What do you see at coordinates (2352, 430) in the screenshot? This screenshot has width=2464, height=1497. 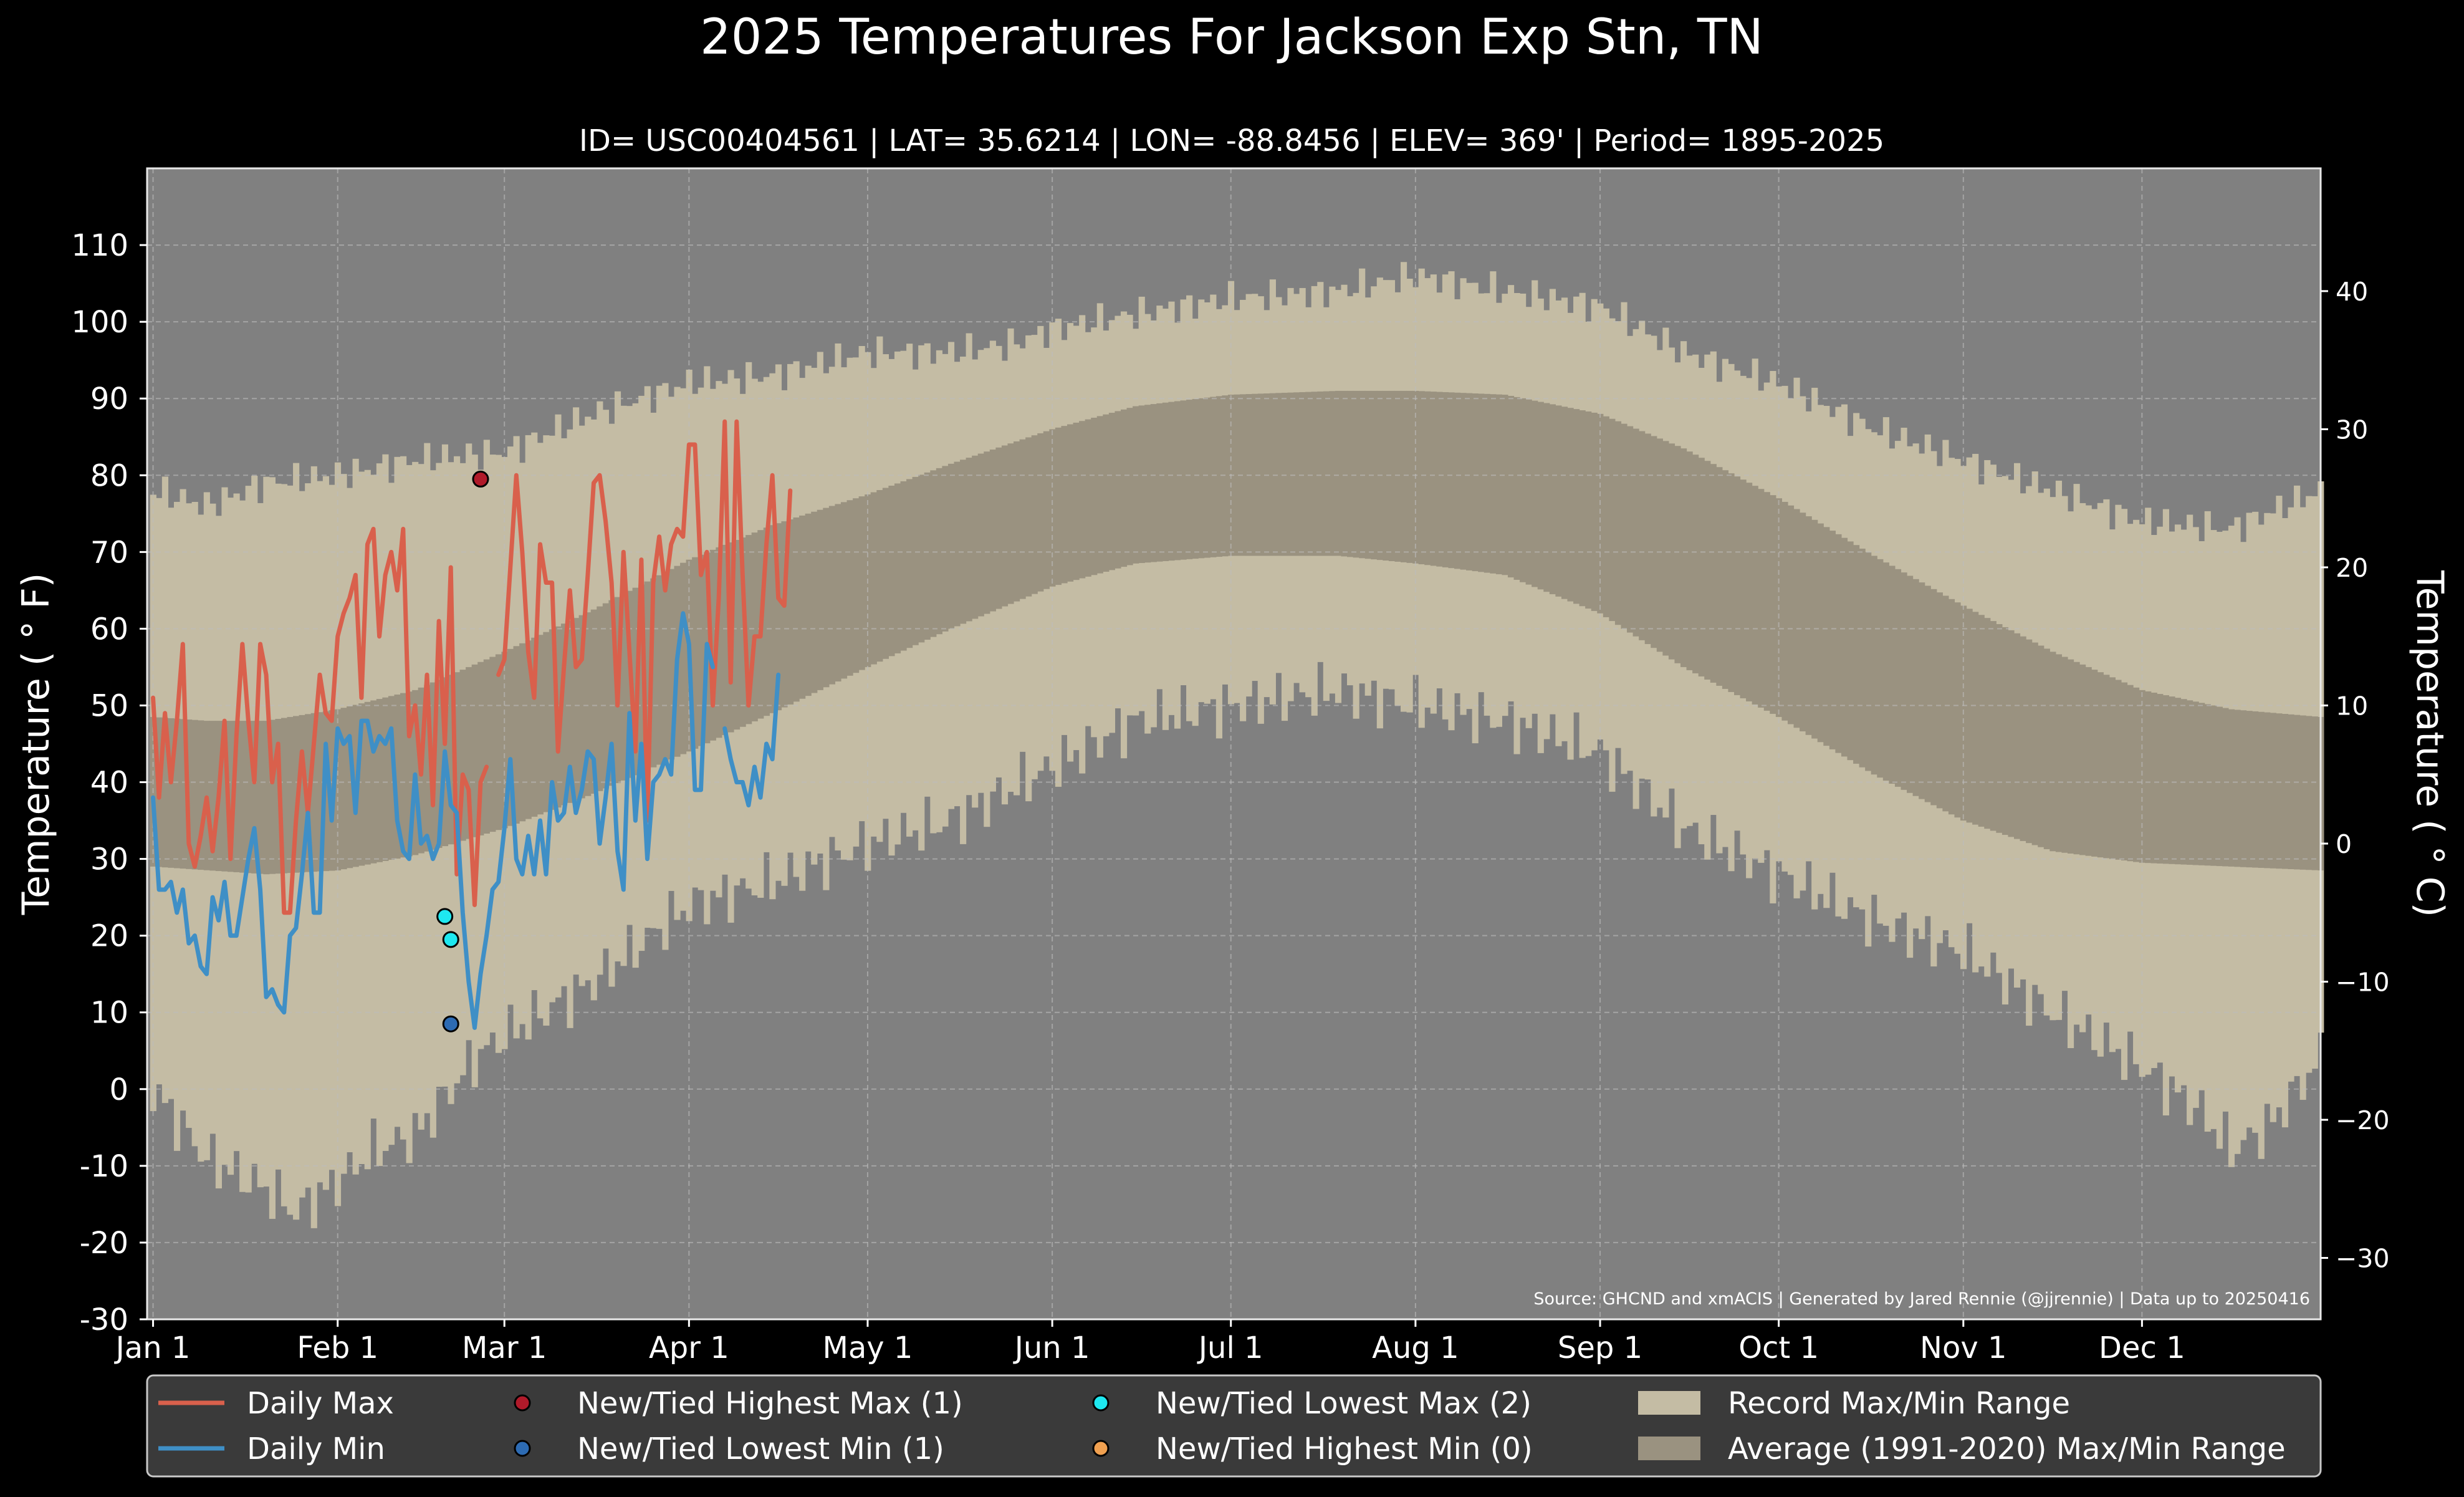 I see `y-tick-label-right: 30` at bounding box center [2352, 430].